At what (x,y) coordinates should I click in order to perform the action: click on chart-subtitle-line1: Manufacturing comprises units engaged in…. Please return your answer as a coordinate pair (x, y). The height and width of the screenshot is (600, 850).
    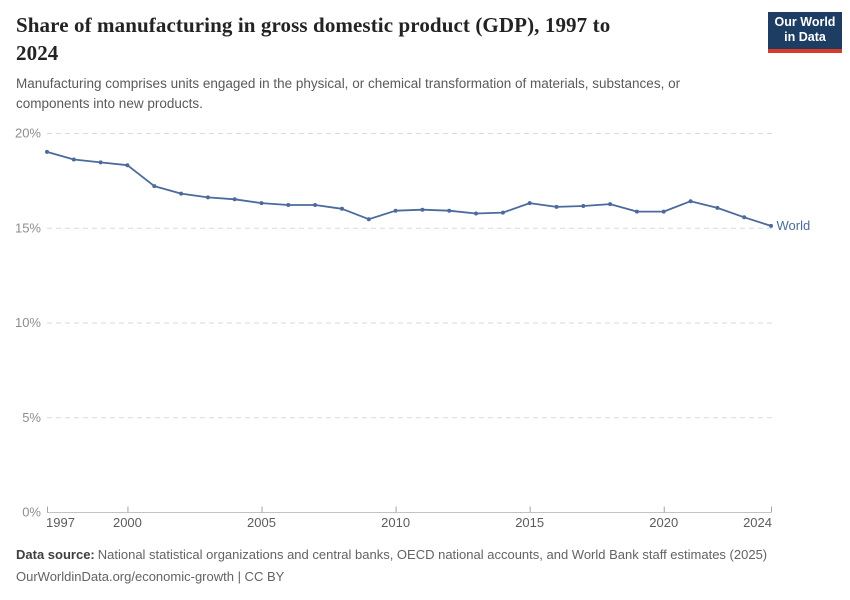
    Looking at the image, I should click on (348, 83).